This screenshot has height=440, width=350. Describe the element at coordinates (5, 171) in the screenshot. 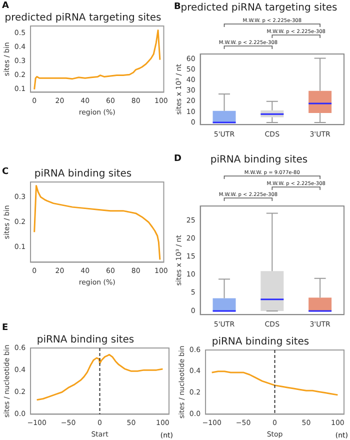

I see `text: C` at that location.